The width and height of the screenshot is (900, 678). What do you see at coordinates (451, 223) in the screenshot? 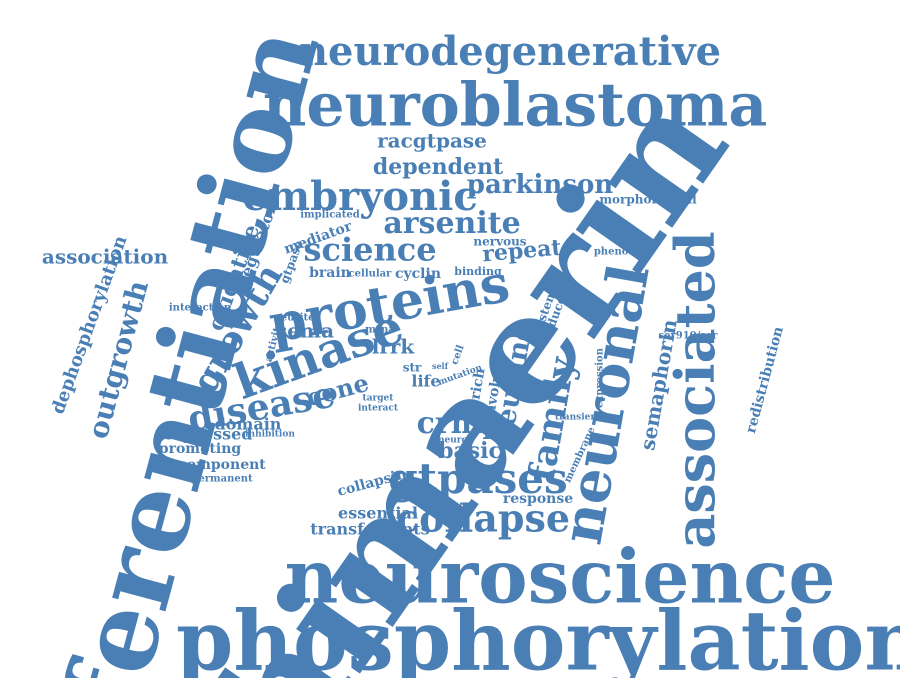
I see `word-arsenite: arsenite` at bounding box center [451, 223].